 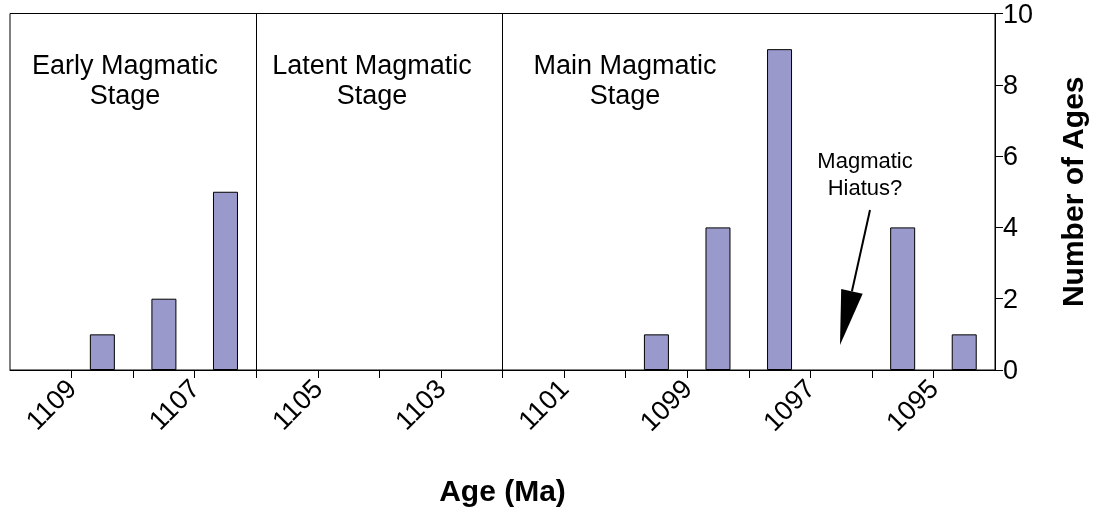 I want to click on annotation: Main Magmatic Stage, so click(x=625, y=80).